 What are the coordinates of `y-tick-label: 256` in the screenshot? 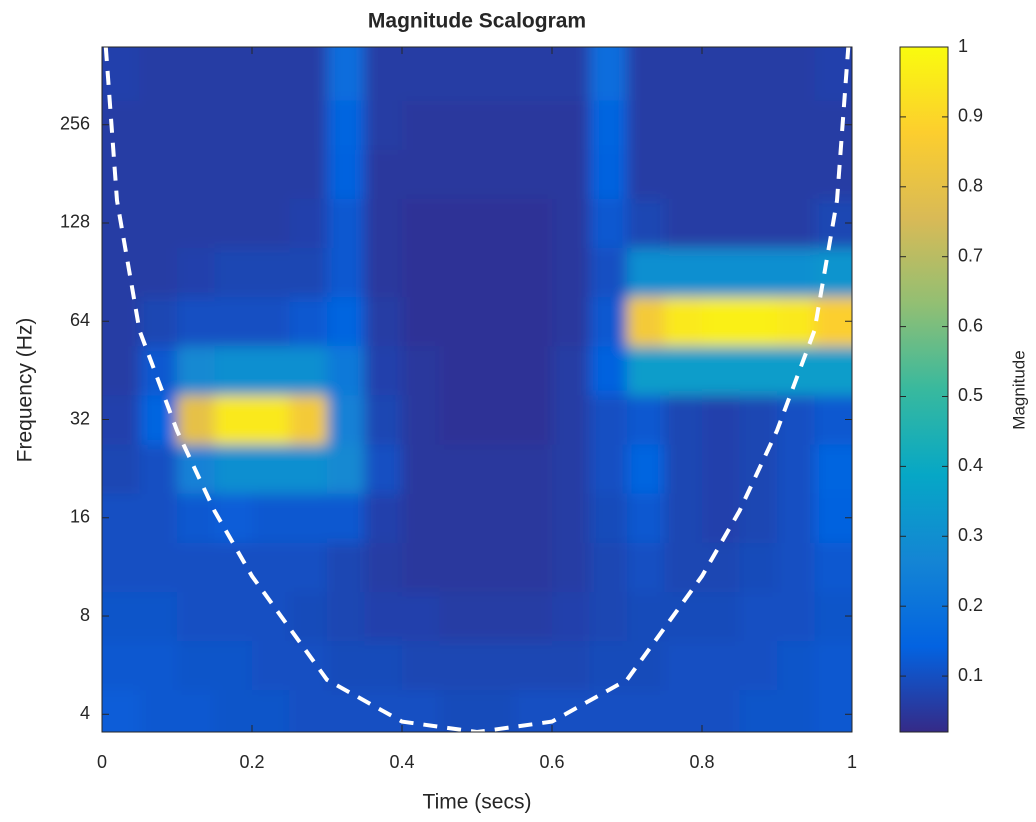 It's located at (75, 123).